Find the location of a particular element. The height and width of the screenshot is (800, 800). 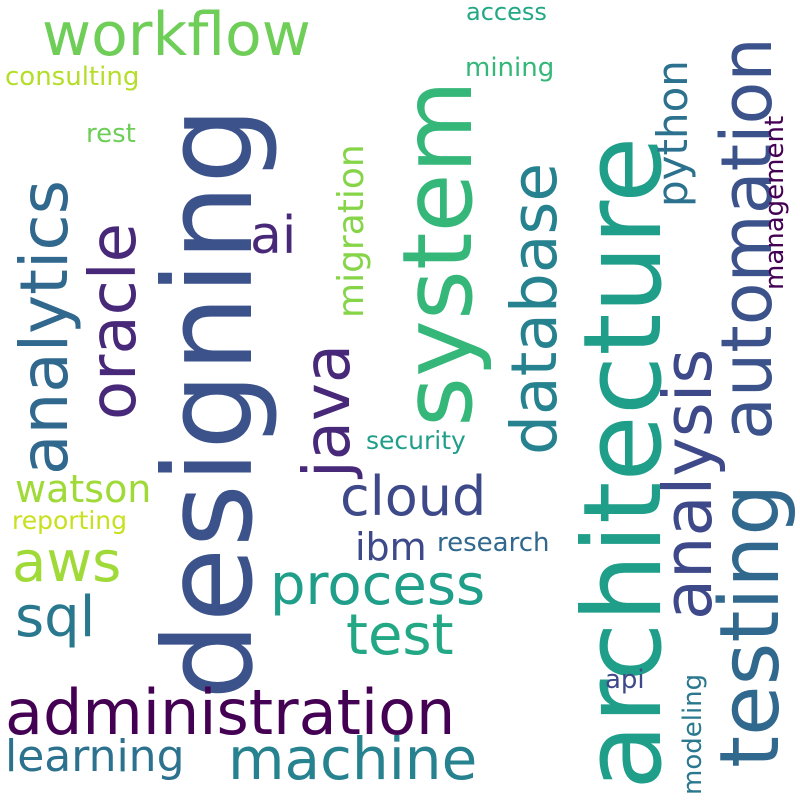

word-ai: ai is located at coordinates (273, 236).